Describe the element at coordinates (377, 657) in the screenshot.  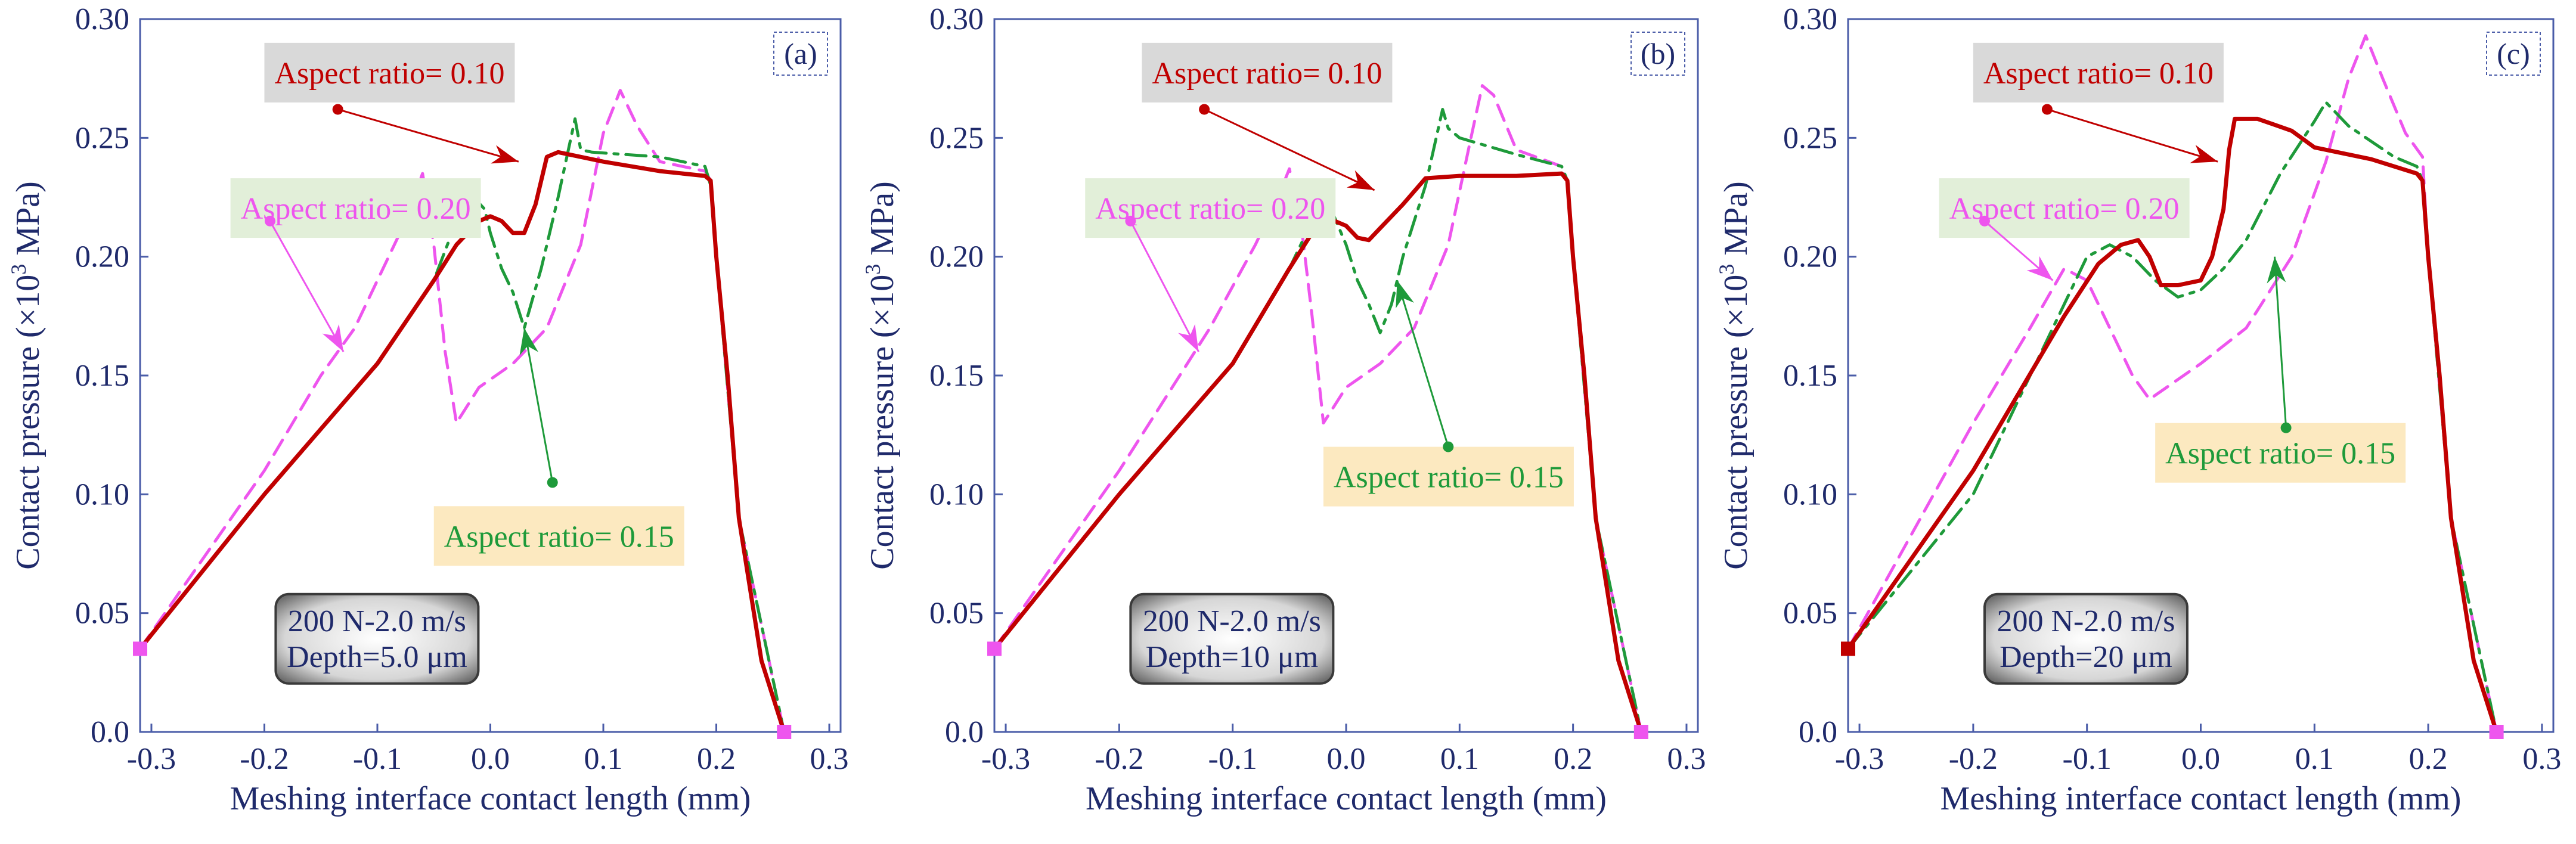
I see `condition-depth: Depth=5.0 μm` at that location.